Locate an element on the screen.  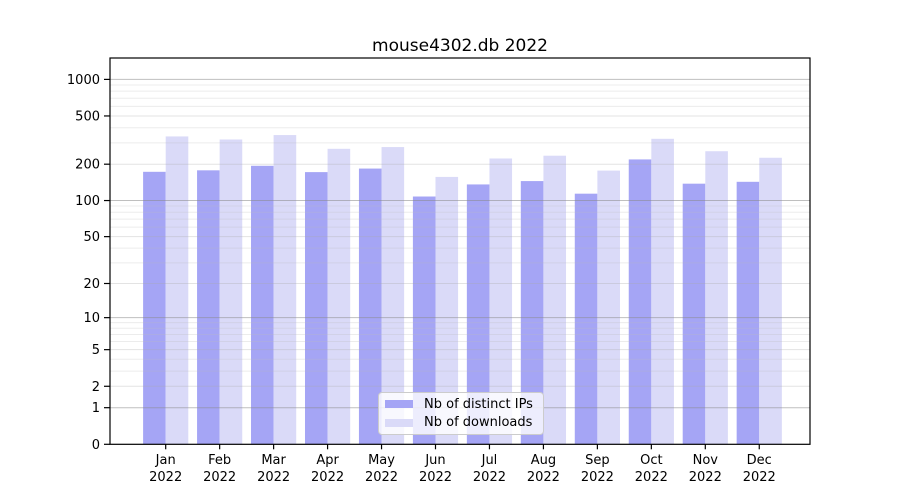
bar-distinct-ips-aug is located at coordinates (532, 313).